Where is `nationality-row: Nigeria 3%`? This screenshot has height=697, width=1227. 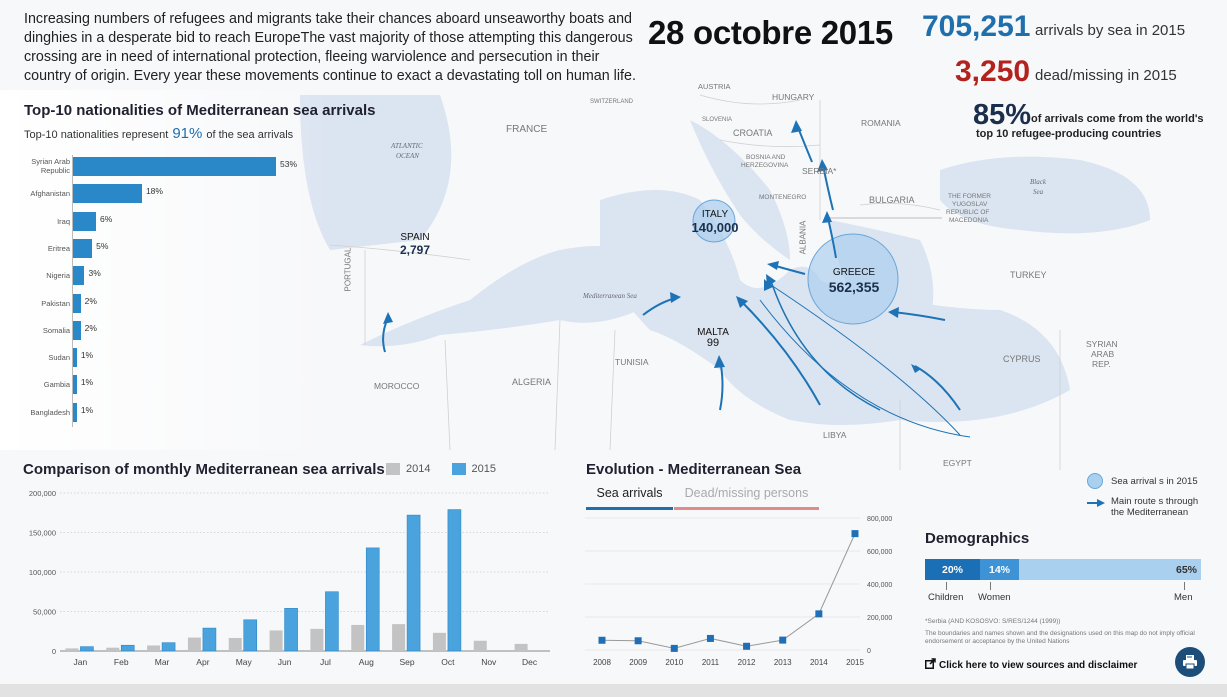
nationality-row: Nigeria 3% is located at coordinates (174, 277).